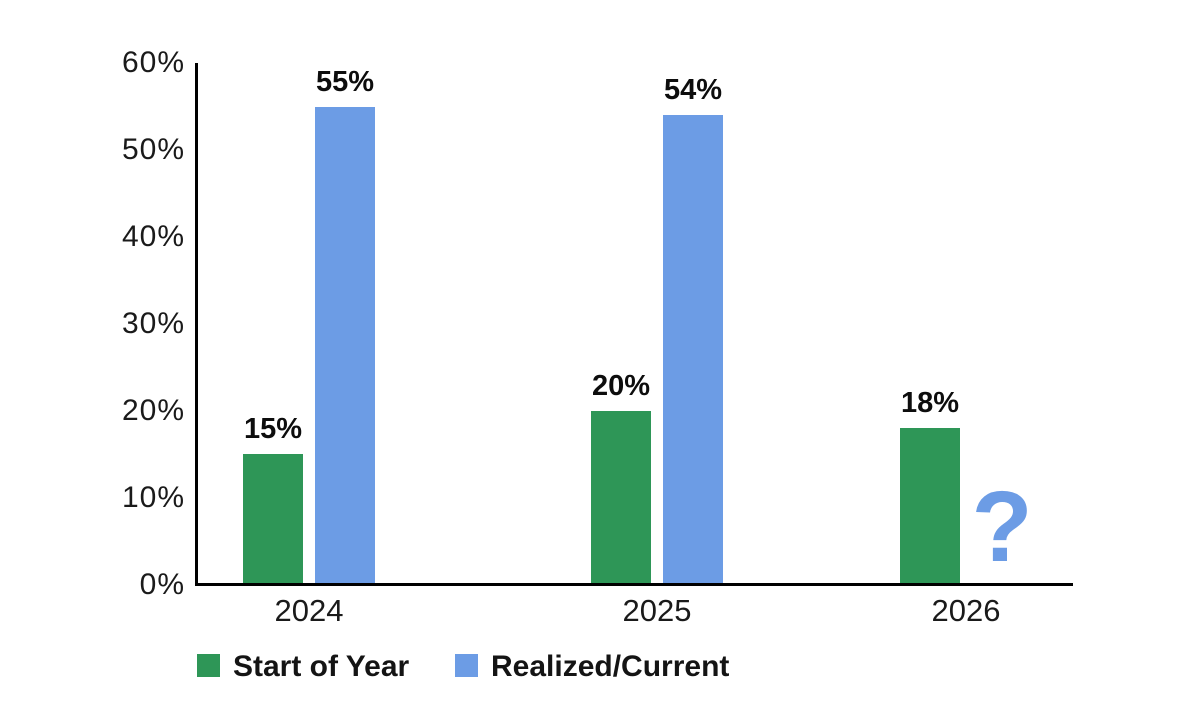 The height and width of the screenshot is (712, 1200). Describe the element at coordinates (153, 497) in the screenshot. I see `y-tick-label-10: 10%` at that location.